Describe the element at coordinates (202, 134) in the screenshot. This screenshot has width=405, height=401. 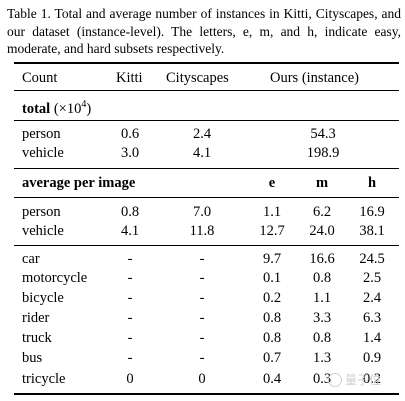
I see `total-row-person-cityscapes: 2.4` at that location.